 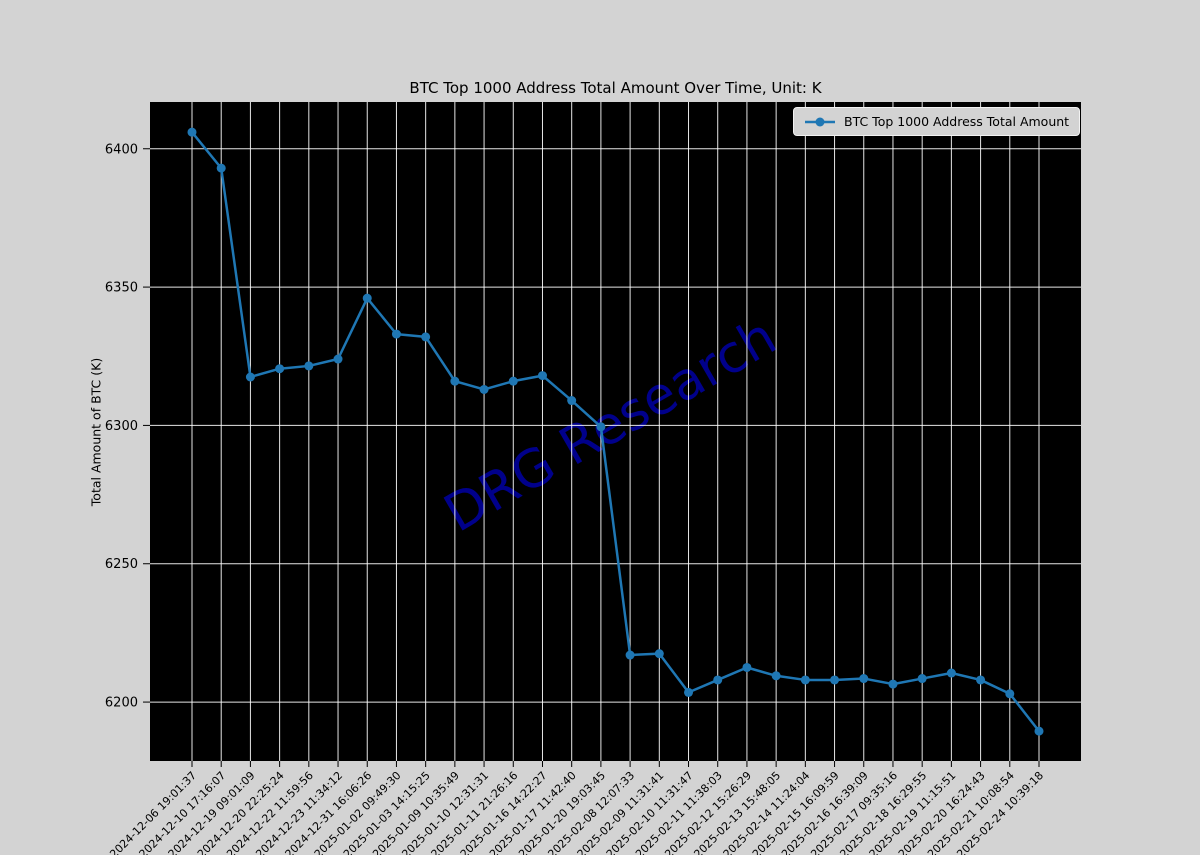 I want to click on y-tick-label: 6250, so click(x=121, y=564).